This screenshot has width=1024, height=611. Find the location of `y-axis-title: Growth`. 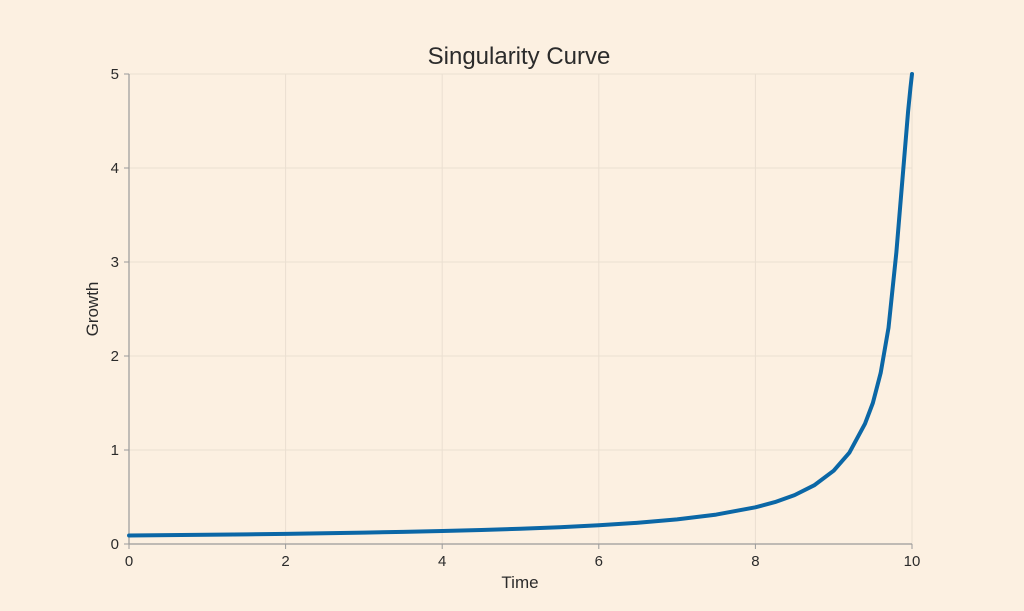

y-axis-title: Growth is located at coordinates (92, 309).